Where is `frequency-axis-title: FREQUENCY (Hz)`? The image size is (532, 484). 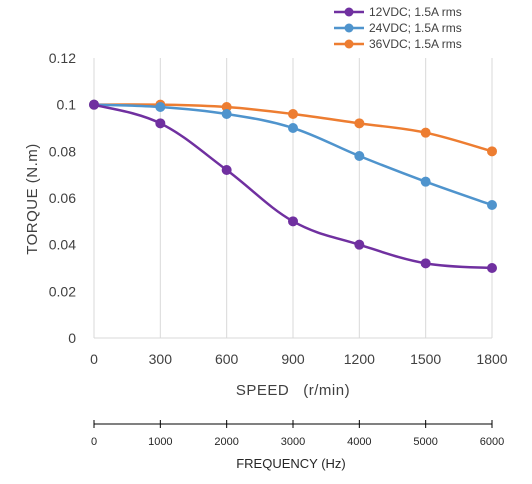
frequency-axis-title: FREQUENCY (Hz) is located at coordinates (291, 463).